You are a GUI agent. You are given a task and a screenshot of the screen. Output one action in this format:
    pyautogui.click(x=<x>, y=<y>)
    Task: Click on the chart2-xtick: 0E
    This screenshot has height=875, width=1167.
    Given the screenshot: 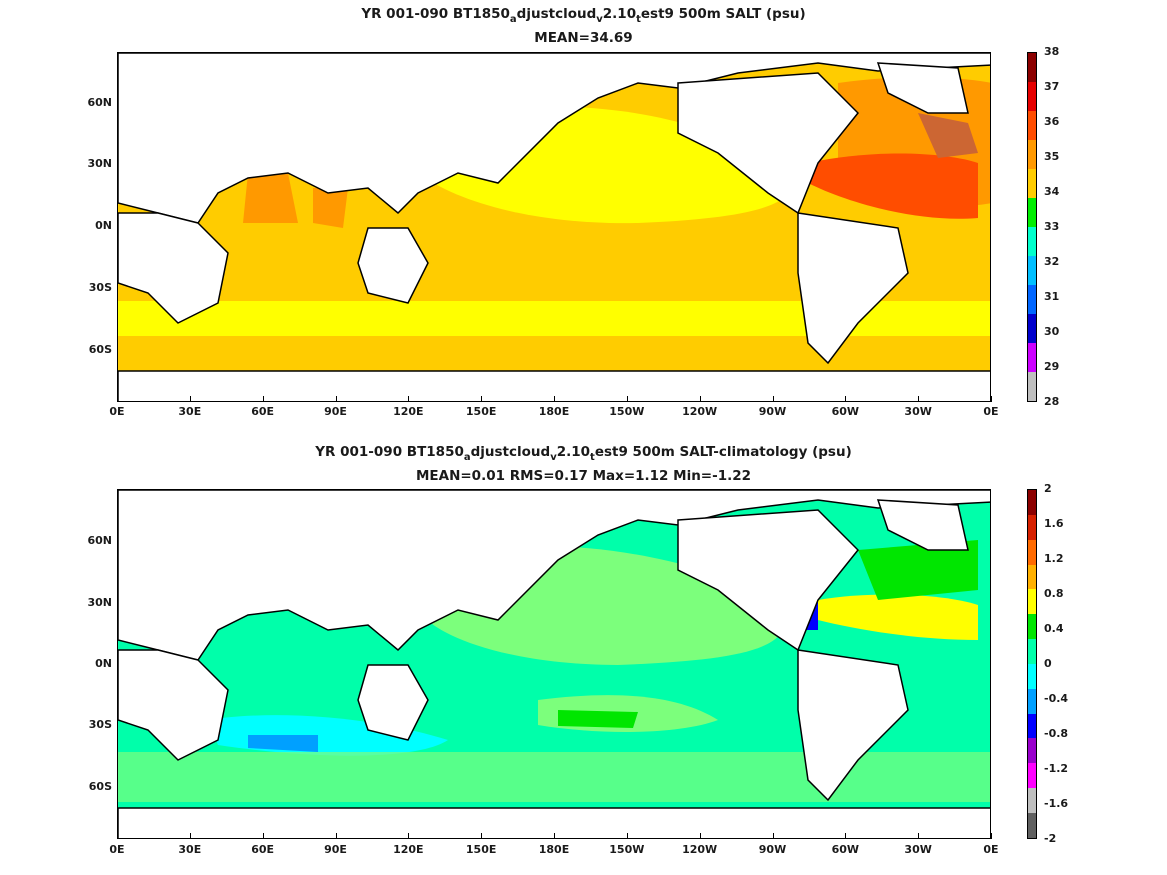 What is the action you would take?
    pyautogui.click(x=117, y=849)
    